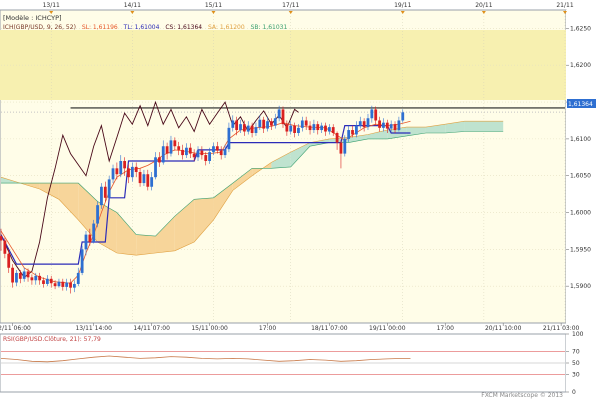  I want to click on sb-value: SB: 1,61031, so click(269, 27).